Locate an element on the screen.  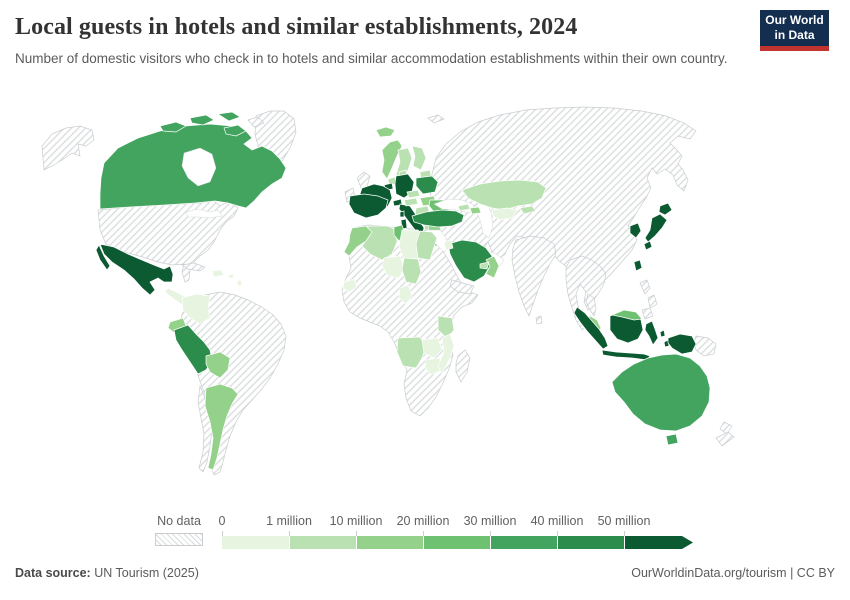
region-philippines-south-no-data is located at coordinates (652, 301).